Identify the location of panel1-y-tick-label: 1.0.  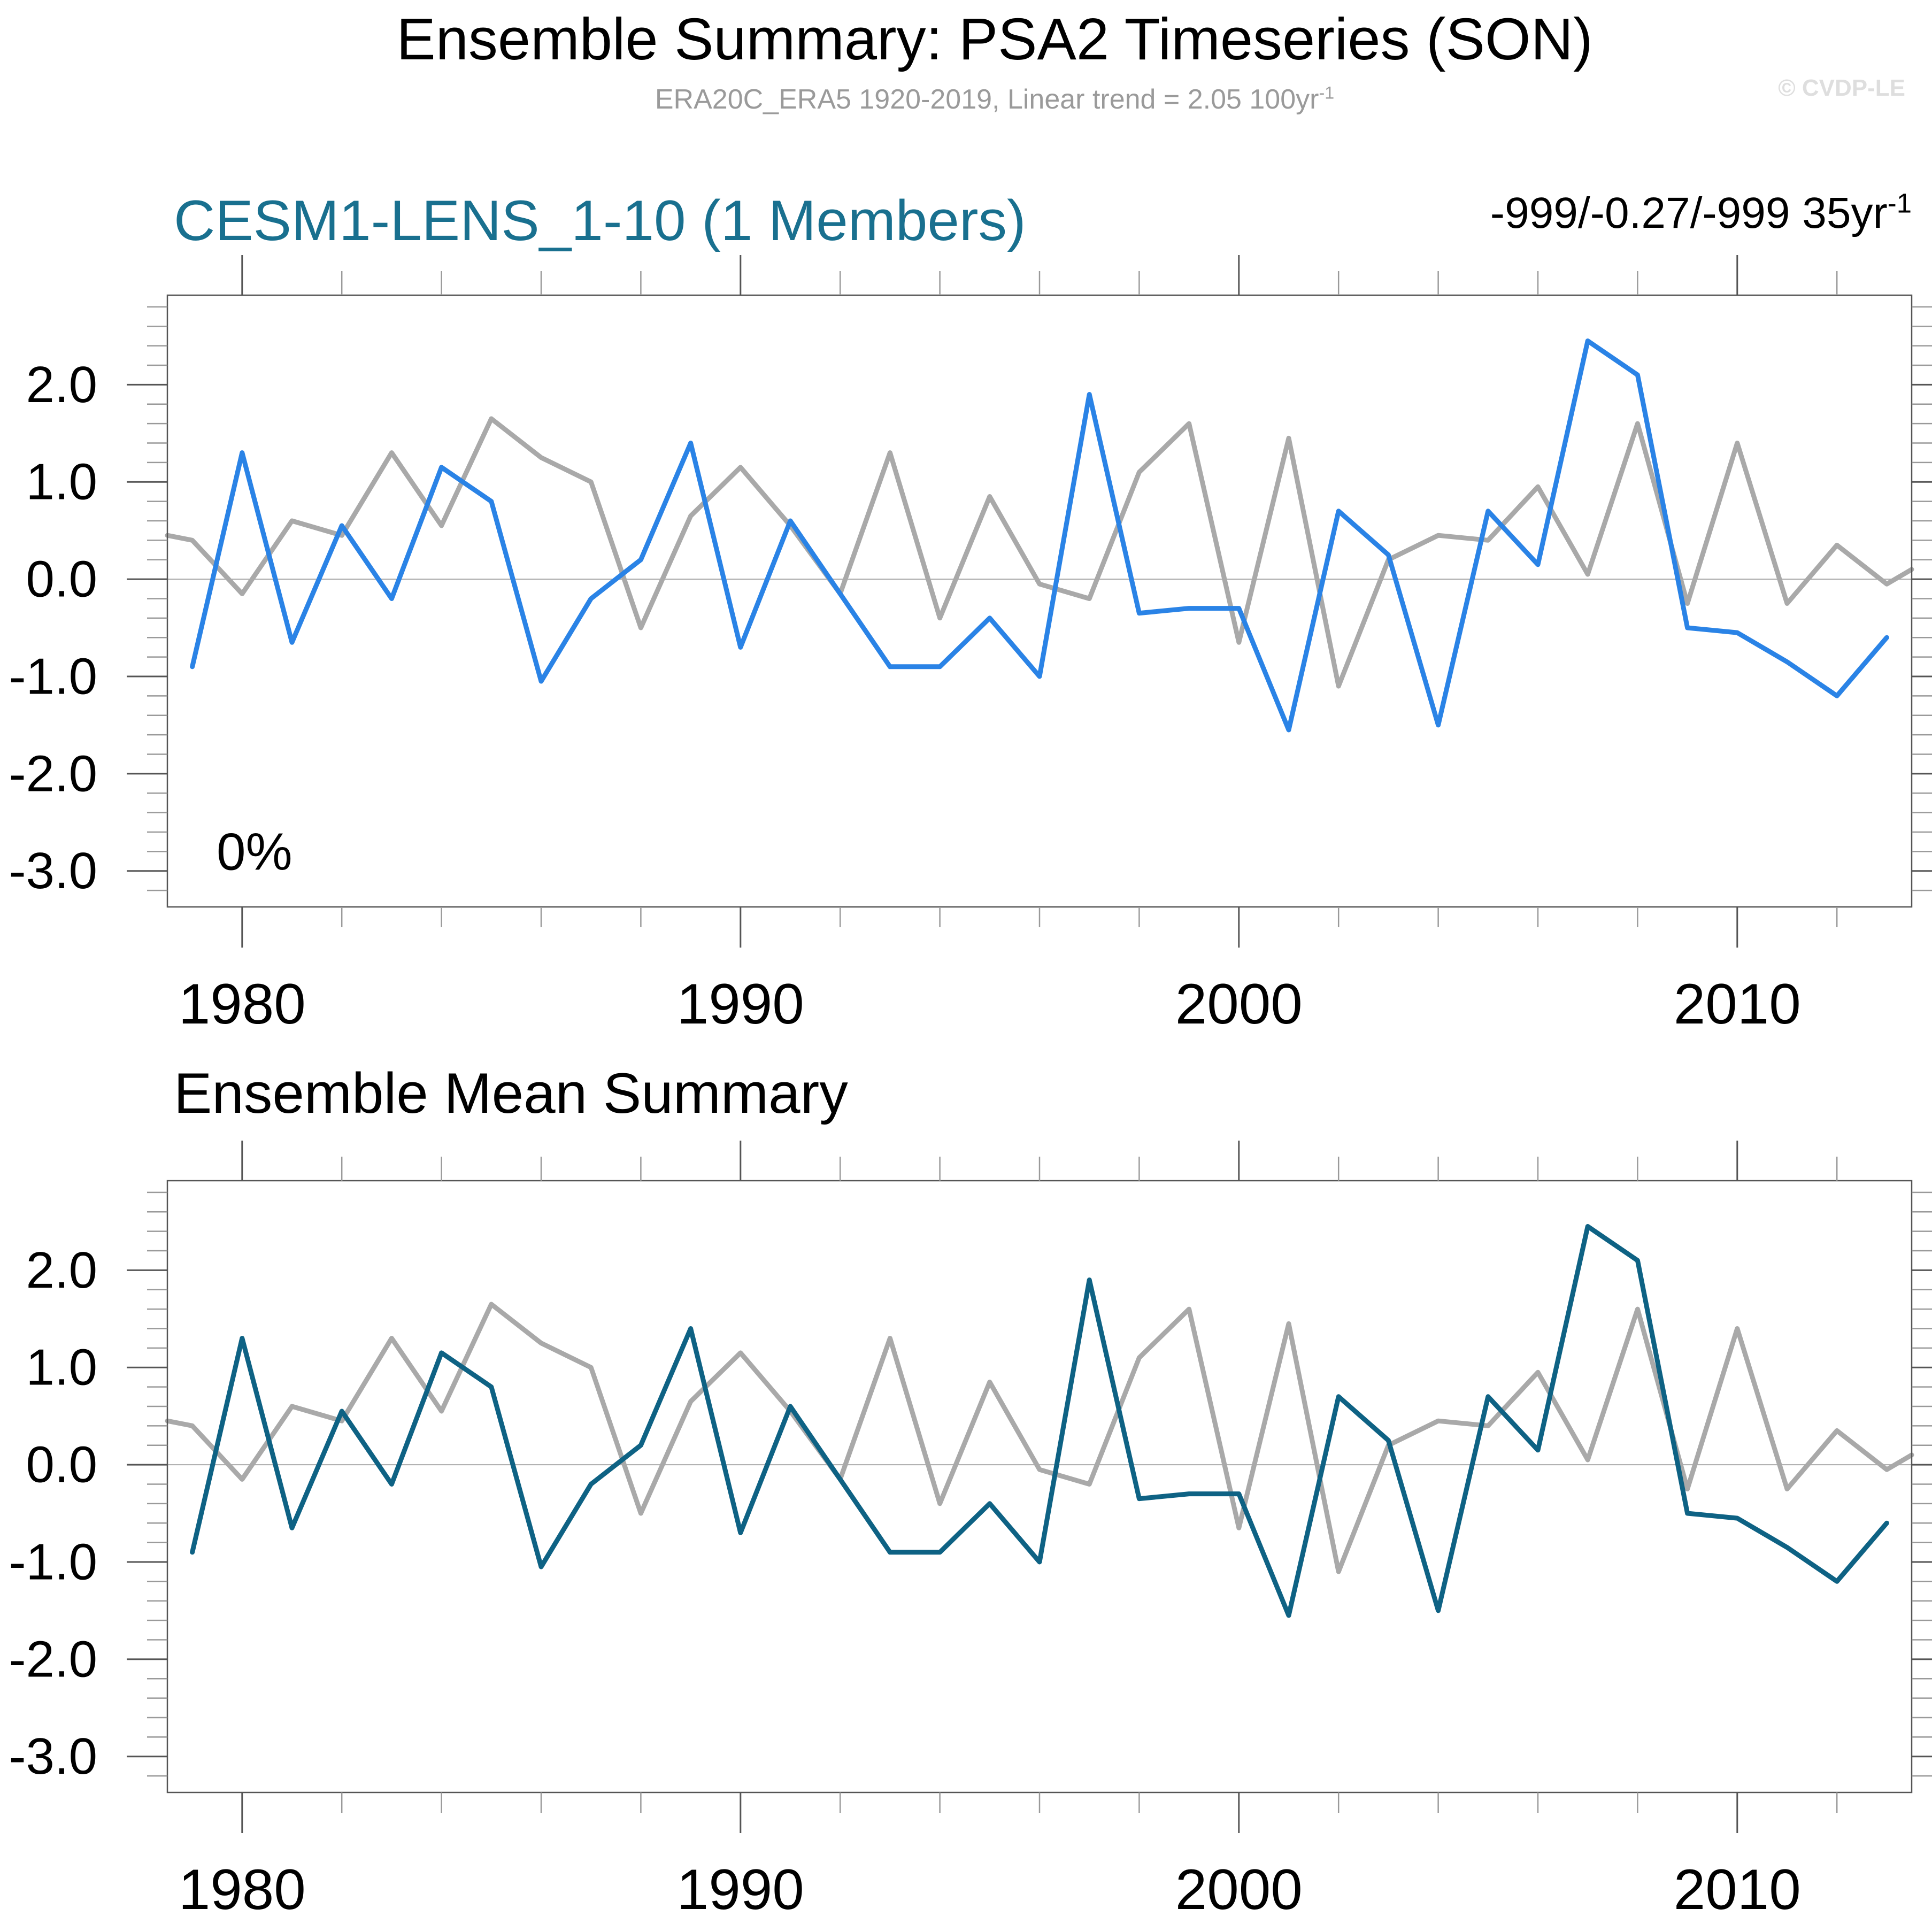
(61, 482).